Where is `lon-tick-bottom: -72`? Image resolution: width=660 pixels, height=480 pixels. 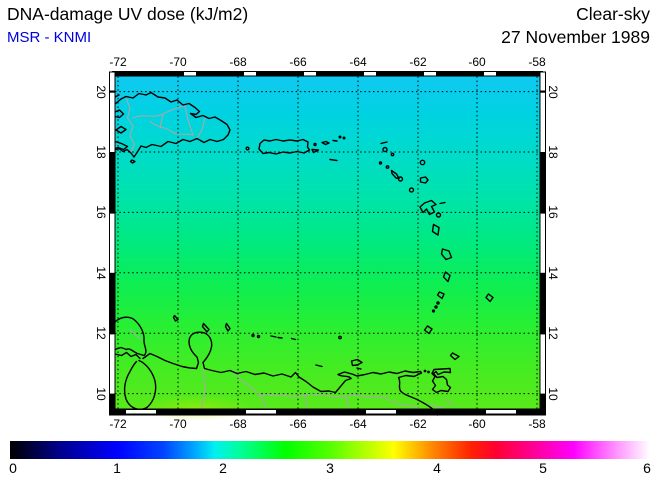 lon-tick-bottom: -72 is located at coordinates (118, 424).